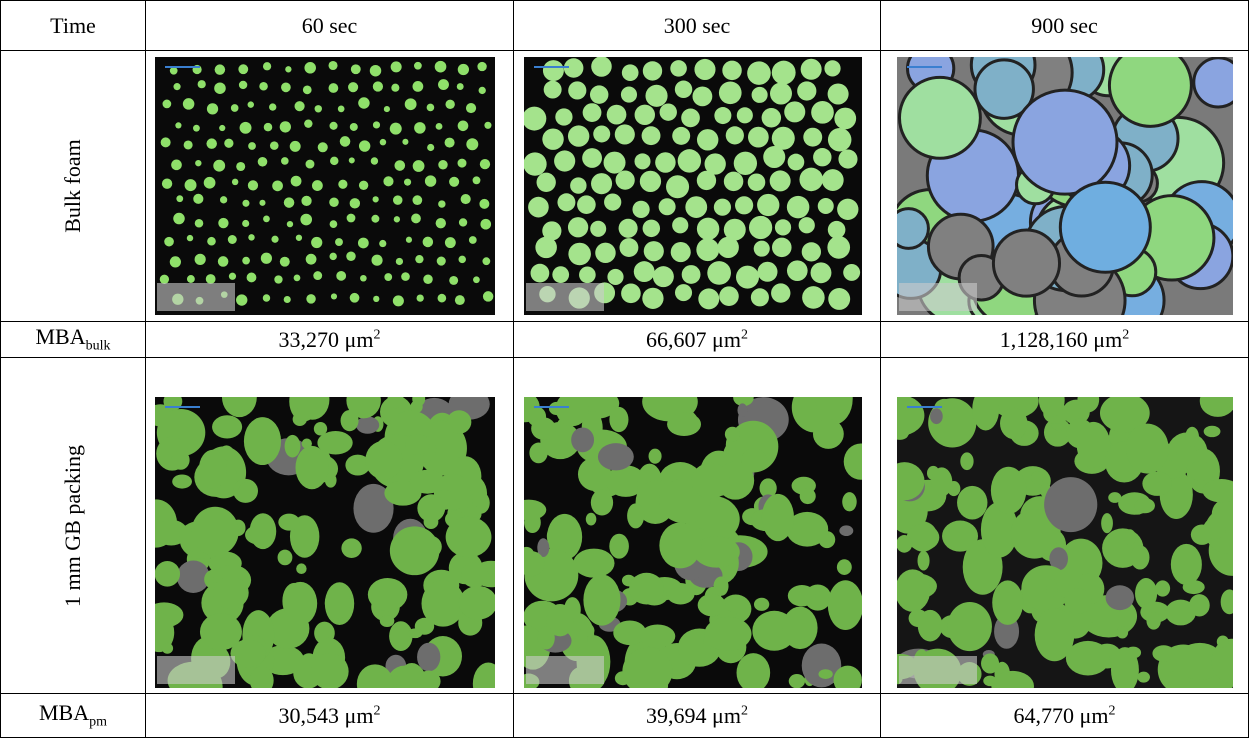 The height and width of the screenshot is (738, 1249). I want to click on value: 30,543 μm2, so click(330, 716).